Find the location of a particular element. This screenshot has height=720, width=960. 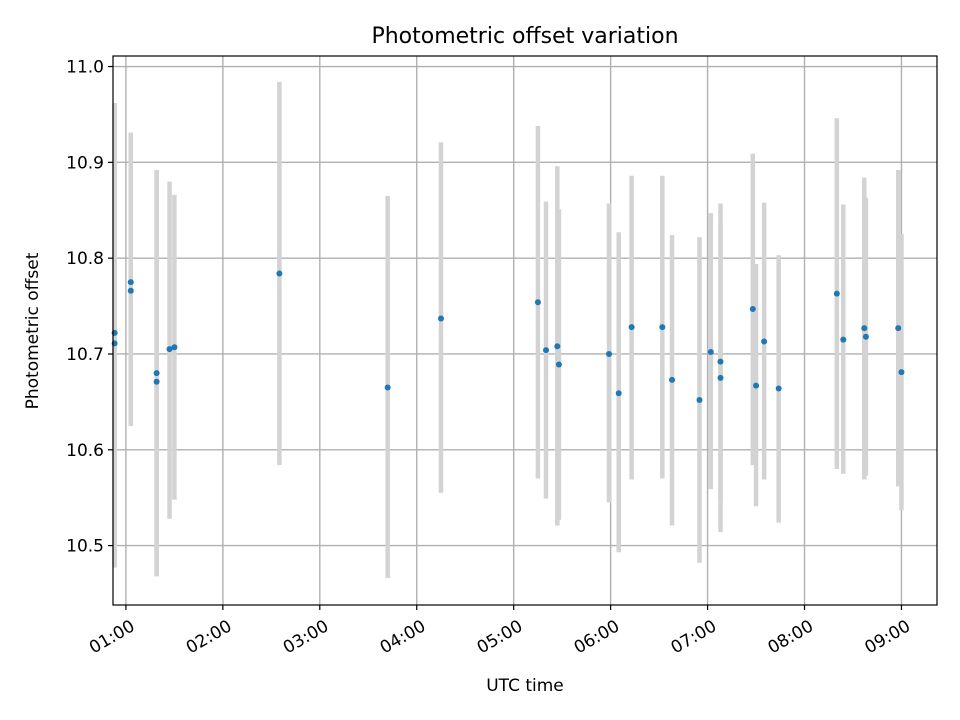

y-tick-label: 10.6 is located at coordinates (85, 451).